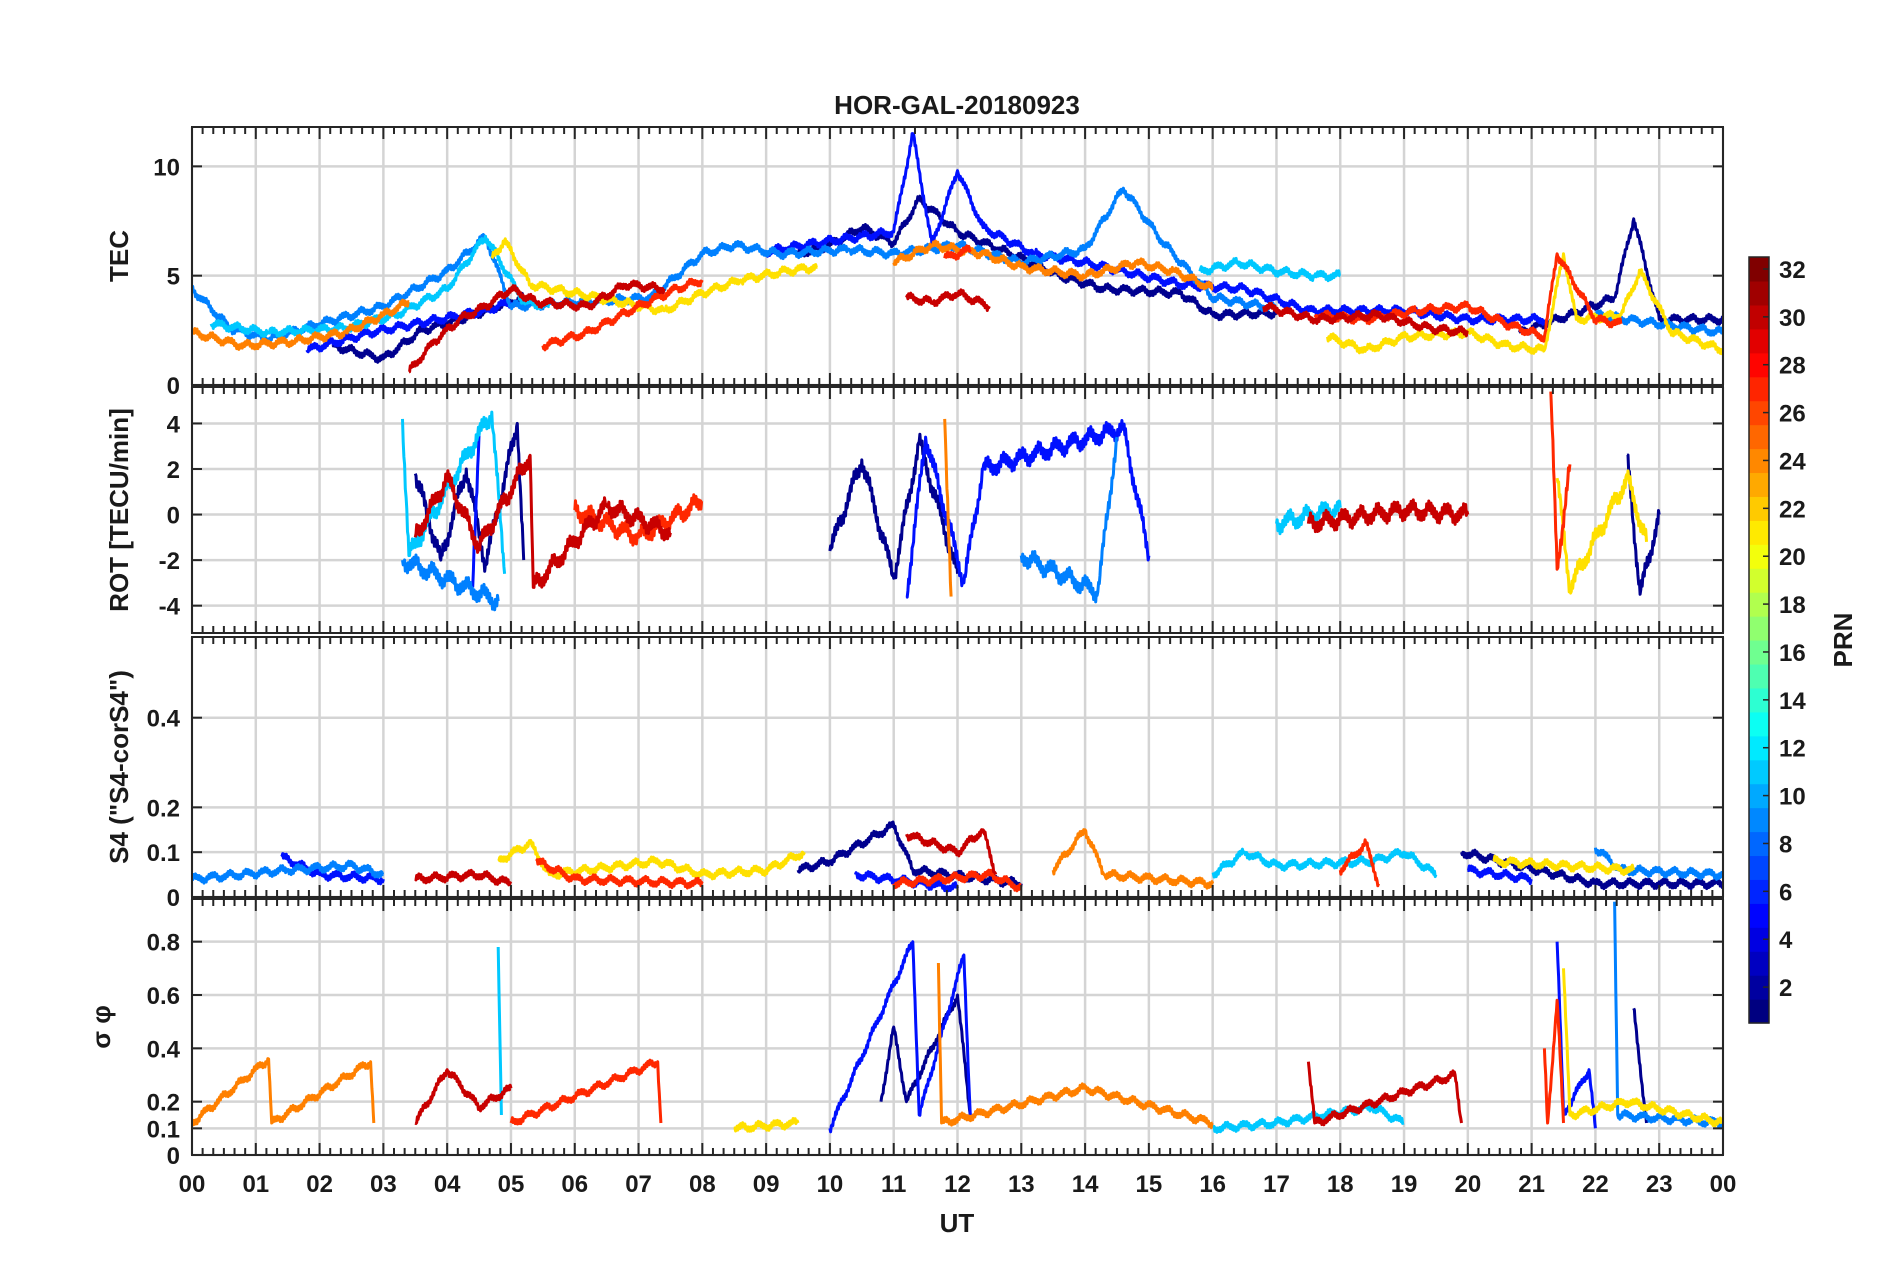  What do you see at coordinates (1467, 1184) in the screenshot?
I see `x-tick-label: 20` at bounding box center [1467, 1184].